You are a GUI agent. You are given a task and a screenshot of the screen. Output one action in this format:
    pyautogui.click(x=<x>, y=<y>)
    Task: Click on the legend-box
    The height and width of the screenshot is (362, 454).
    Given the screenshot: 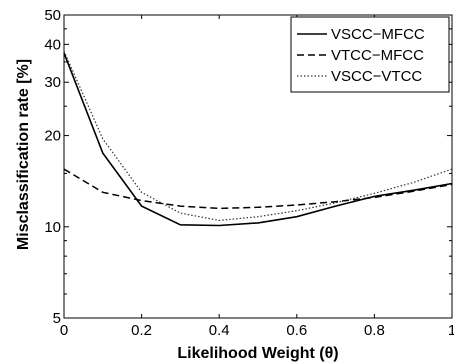 What is the action you would take?
    pyautogui.click(x=370, y=54)
    